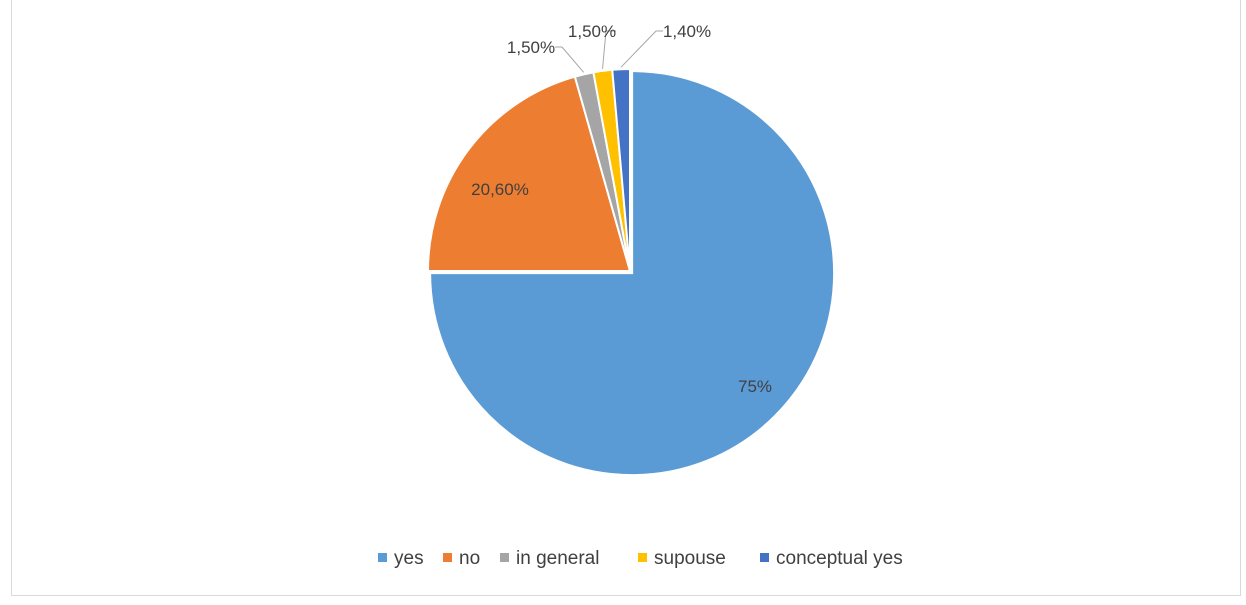  I want to click on leader-line-supouse, so click(609, 49).